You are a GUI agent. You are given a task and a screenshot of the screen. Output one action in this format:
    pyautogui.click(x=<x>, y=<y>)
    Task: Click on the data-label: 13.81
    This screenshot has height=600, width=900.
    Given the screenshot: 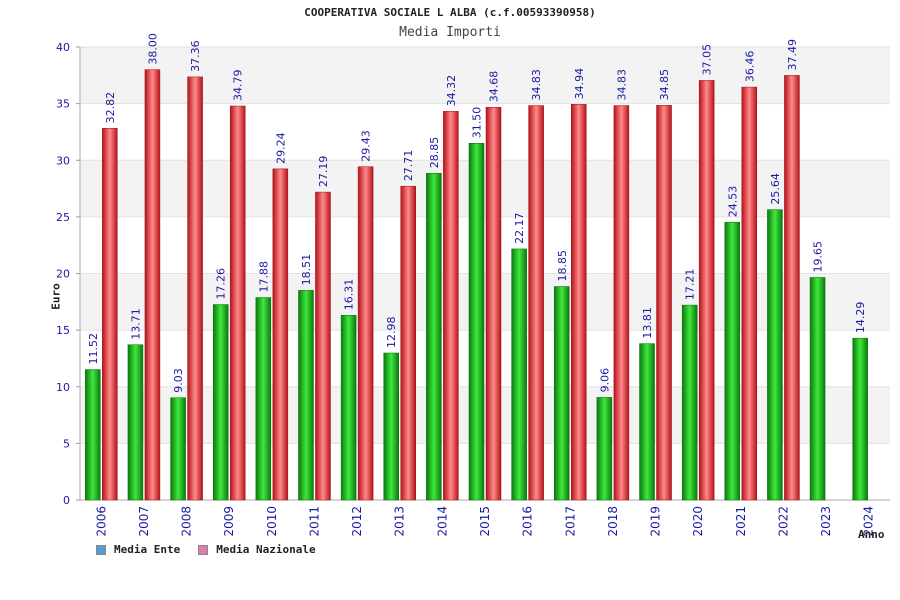 What is the action you would take?
    pyautogui.click(x=647, y=323)
    